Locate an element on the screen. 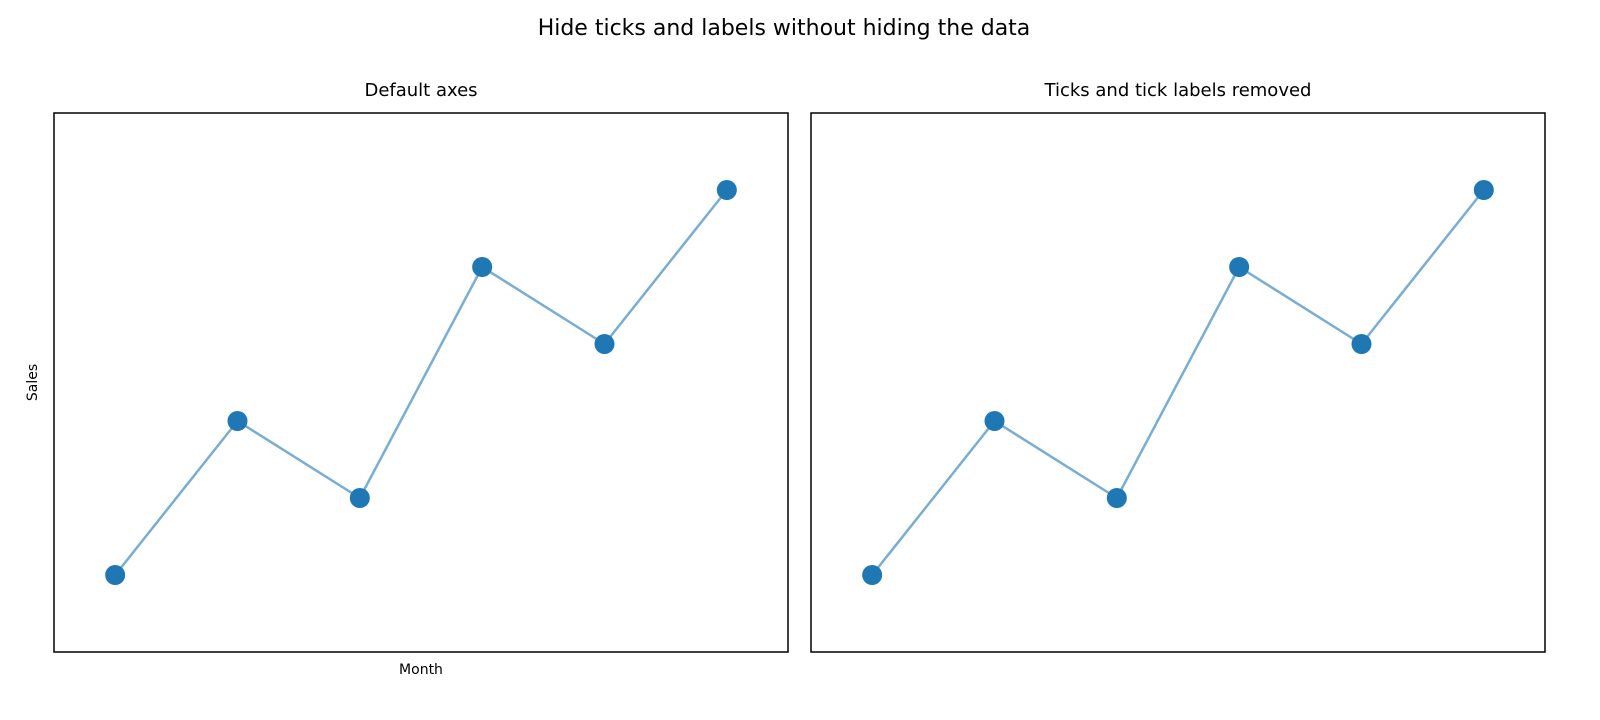 Image resolution: width=1600 pixels, height=720 pixels. x-axis-label: Month is located at coordinates (421, 670).